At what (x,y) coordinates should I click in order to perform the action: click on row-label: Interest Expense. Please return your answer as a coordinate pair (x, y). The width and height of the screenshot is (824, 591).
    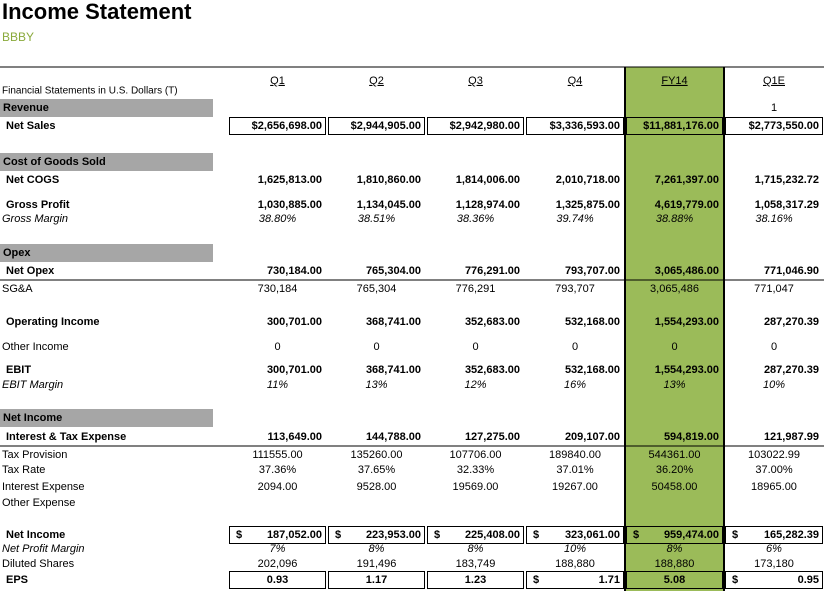
    Looking at the image, I should click on (43, 487).